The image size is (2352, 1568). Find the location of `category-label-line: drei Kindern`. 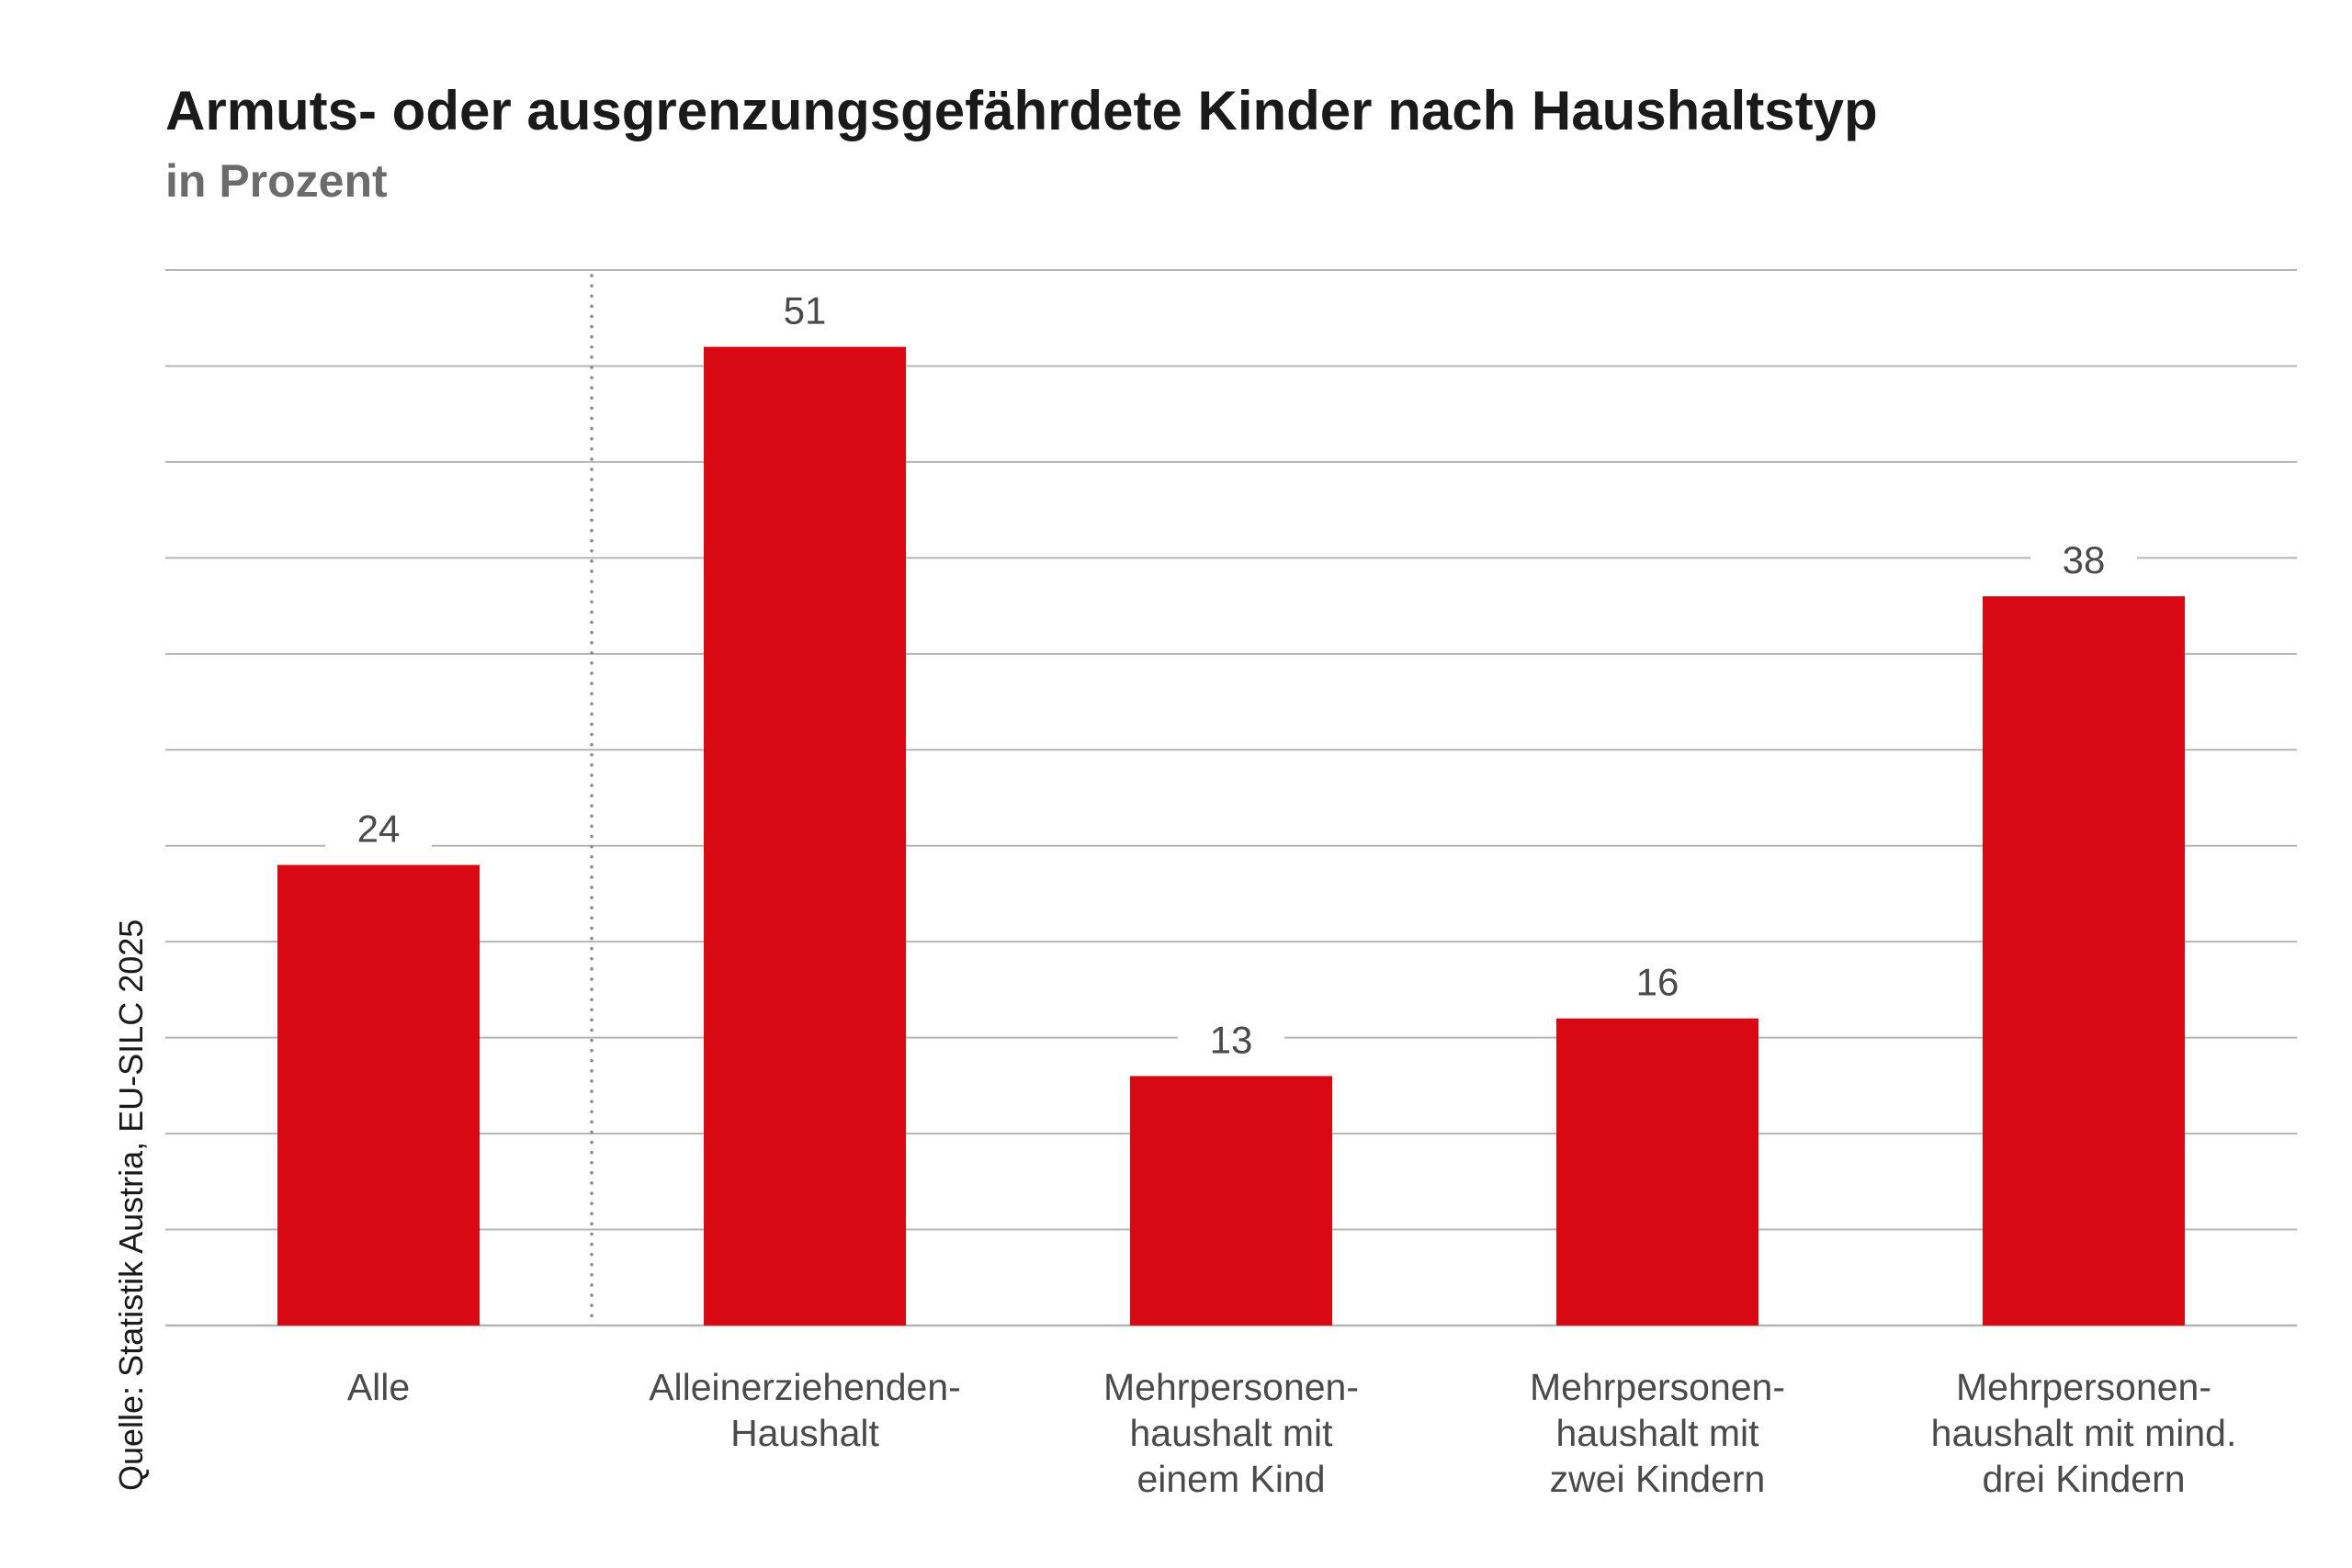

category-label-line: drei Kindern is located at coordinates (2083, 1479).